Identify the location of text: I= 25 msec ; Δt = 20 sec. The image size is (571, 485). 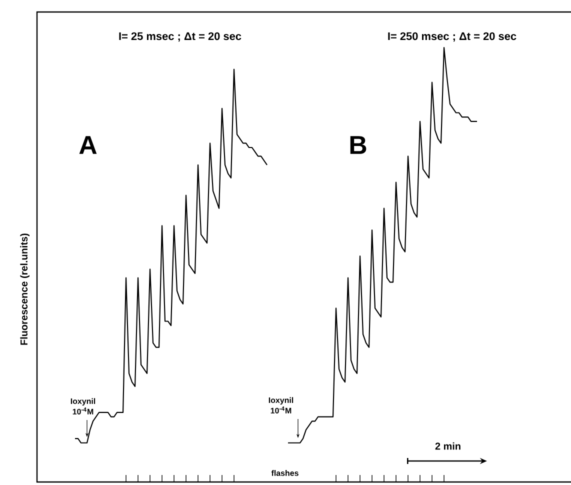
(180, 37).